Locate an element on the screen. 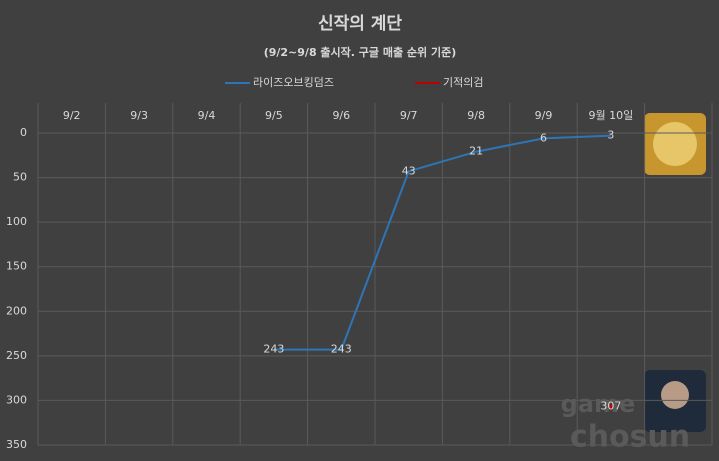 The height and width of the screenshot is (461, 719). y-tick-label: 0 is located at coordinates (23, 132).